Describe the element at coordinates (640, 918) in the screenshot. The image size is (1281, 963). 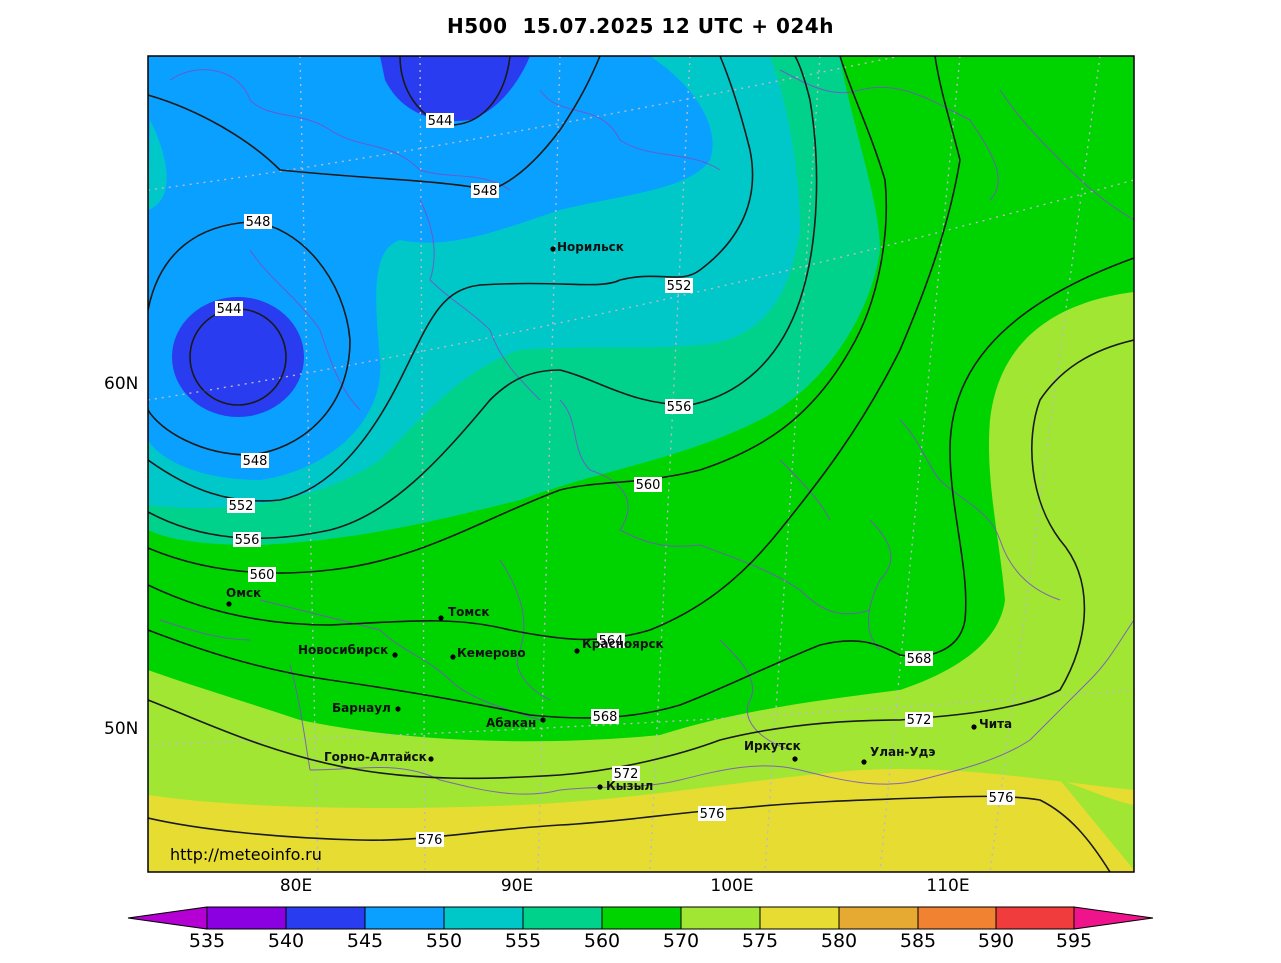
I see `colorbar` at that location.